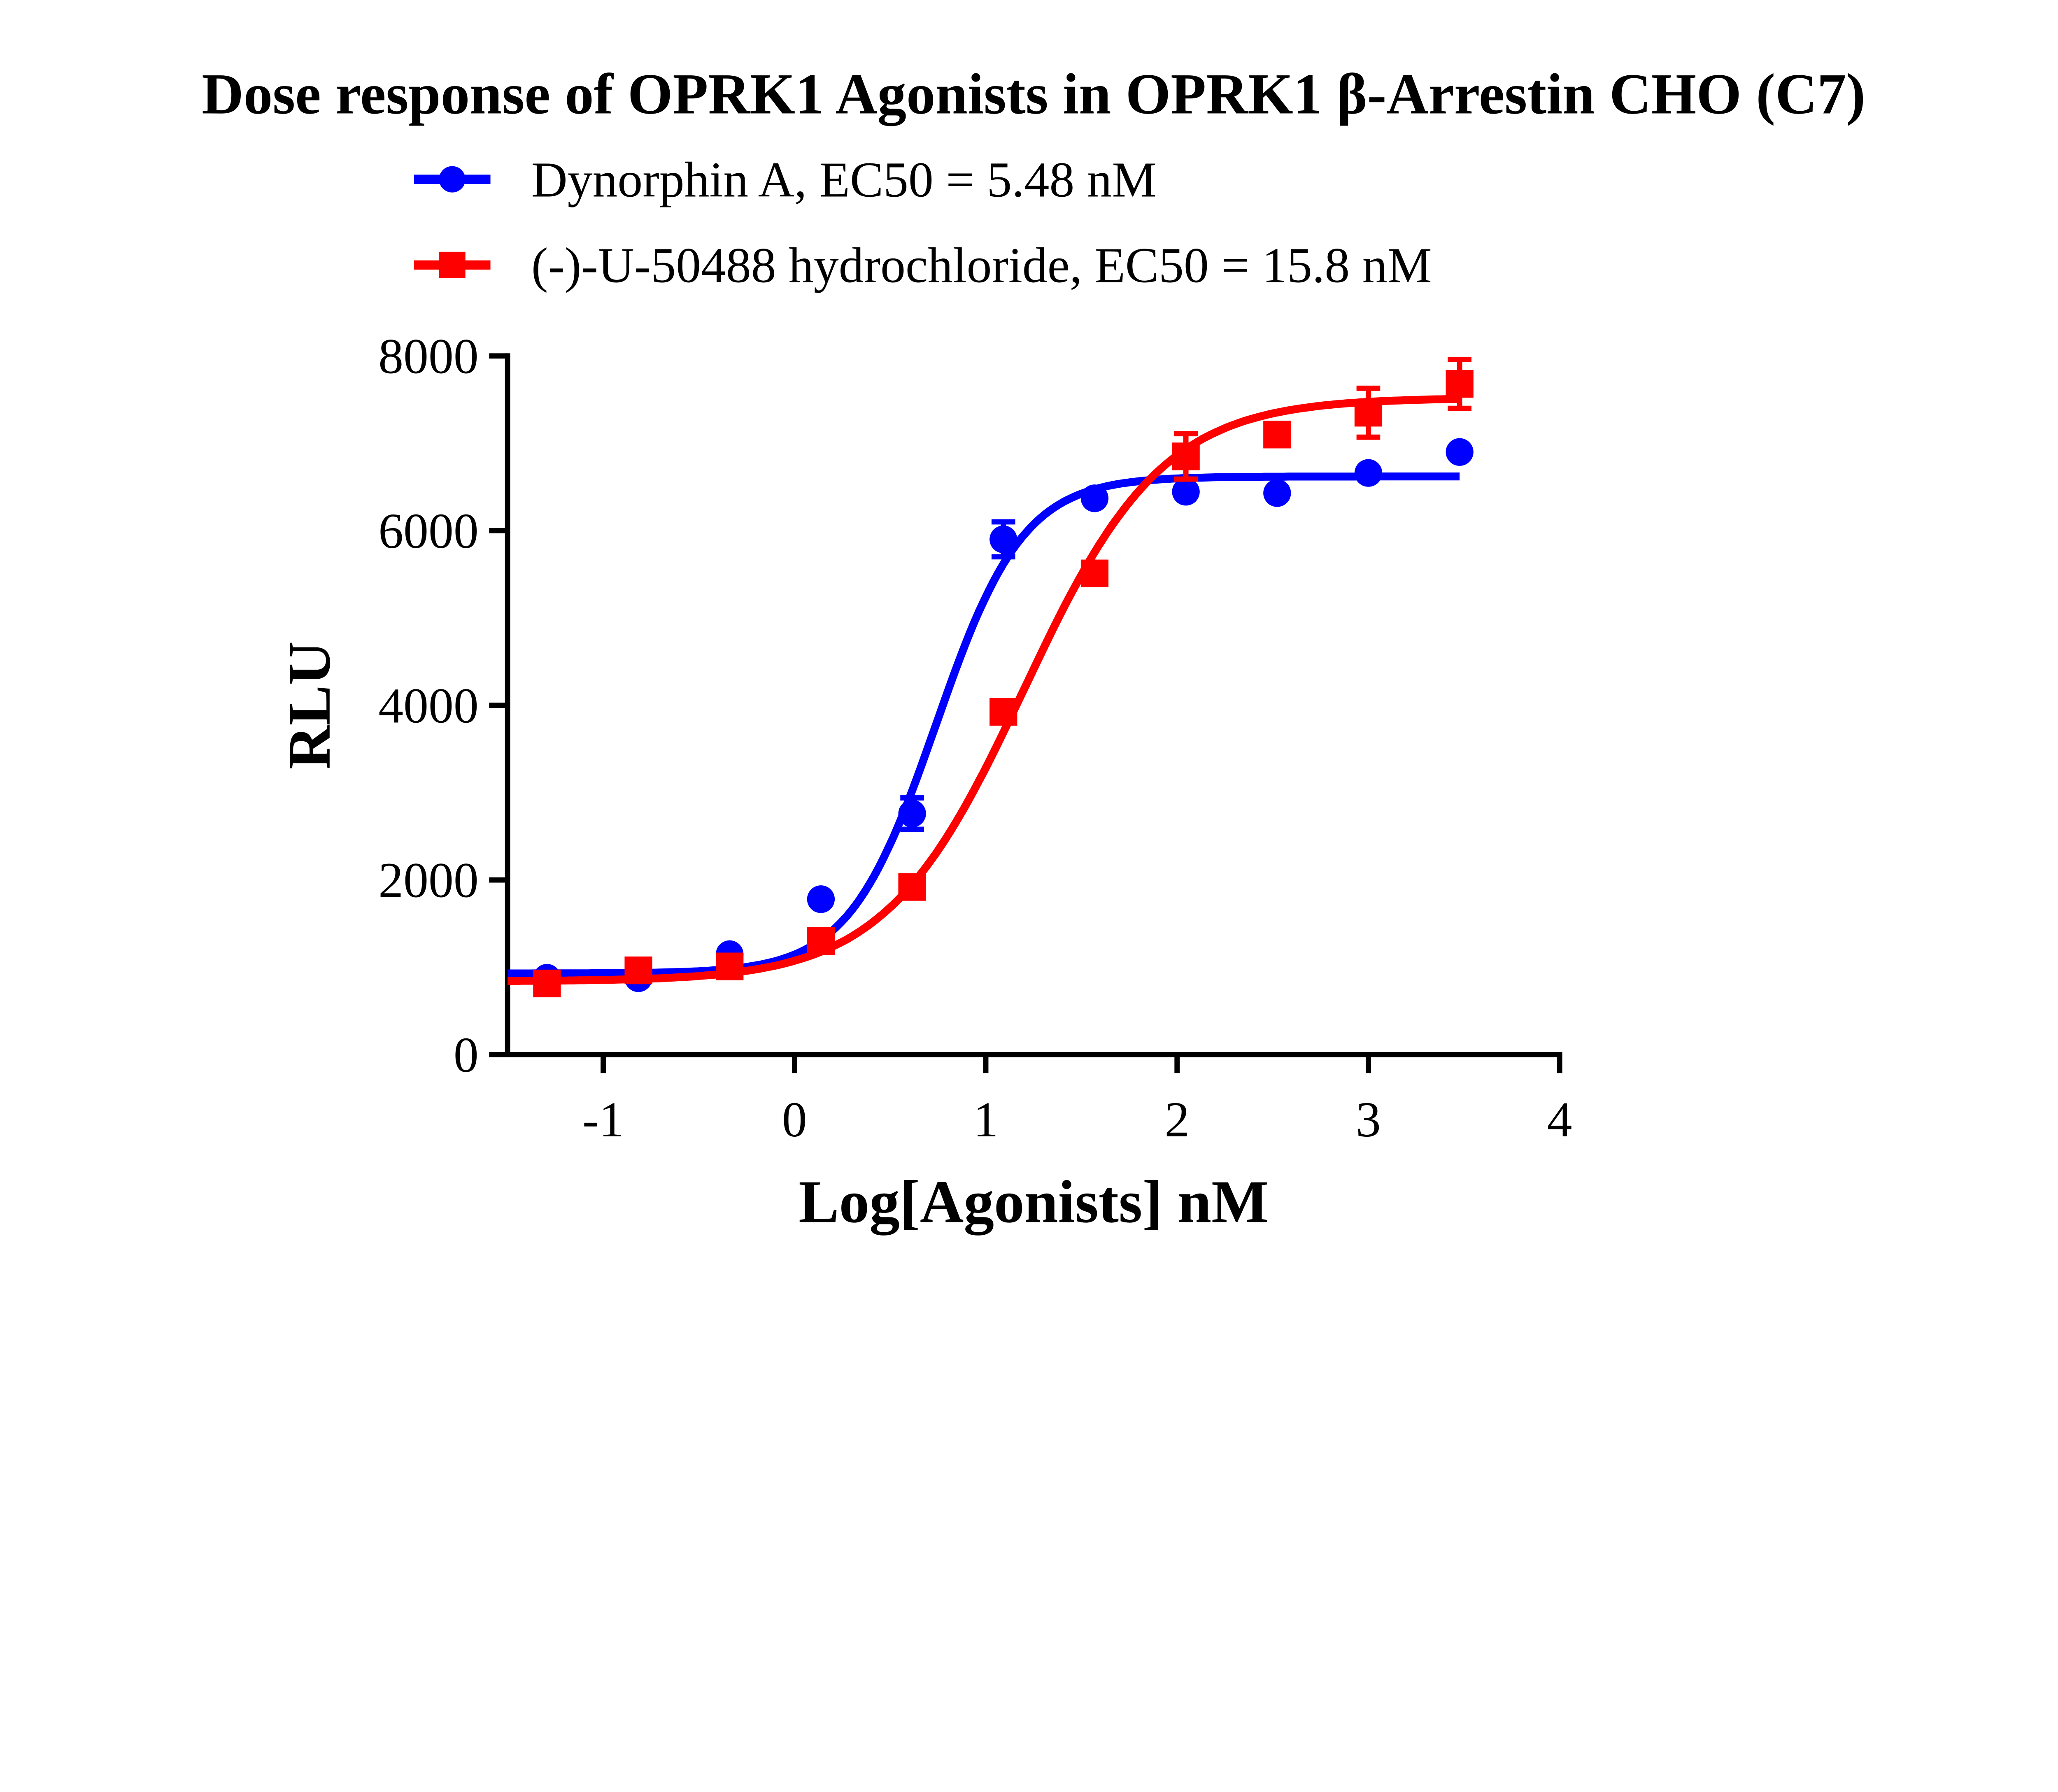 This screenshot has width=2058, height=1792. Describe the element at coordinates (466, 1055) in the screenshot. I see `y-tick-label: 0` at that location.